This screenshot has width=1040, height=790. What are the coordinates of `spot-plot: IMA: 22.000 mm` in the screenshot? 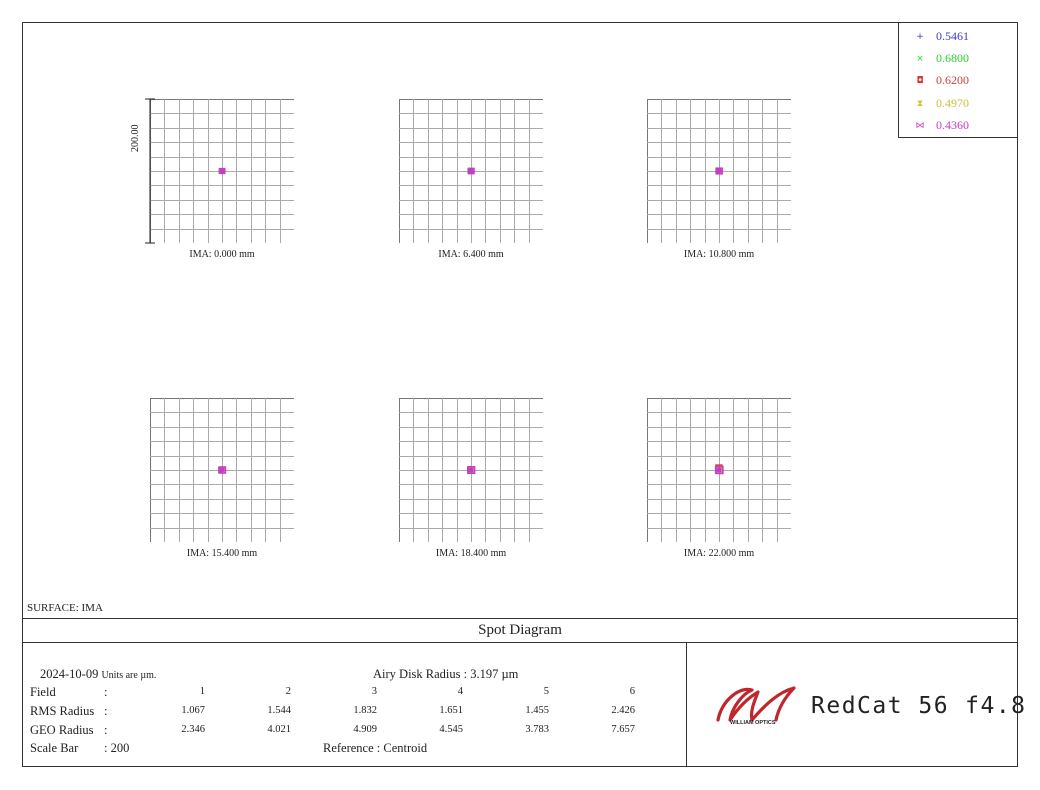 It's located at (719, 478).